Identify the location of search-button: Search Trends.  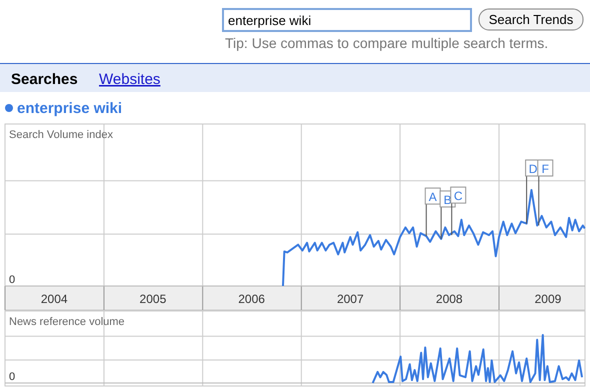
(531, 19).